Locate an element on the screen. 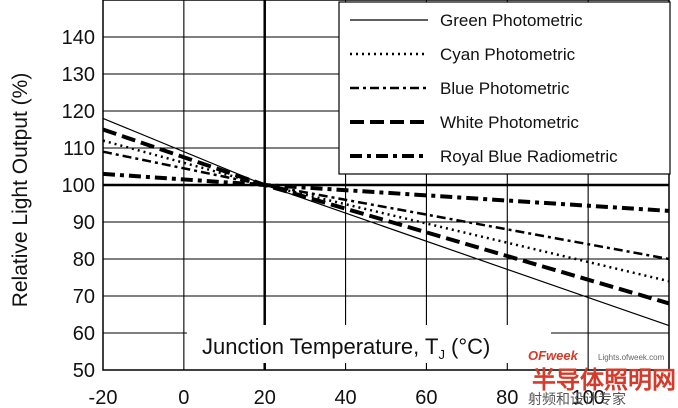 This screenshot has width=678, height=408. y-tick-labels: 50 60 70 80 90 100 110 120 130 140 is located at coordinates (78, 204).